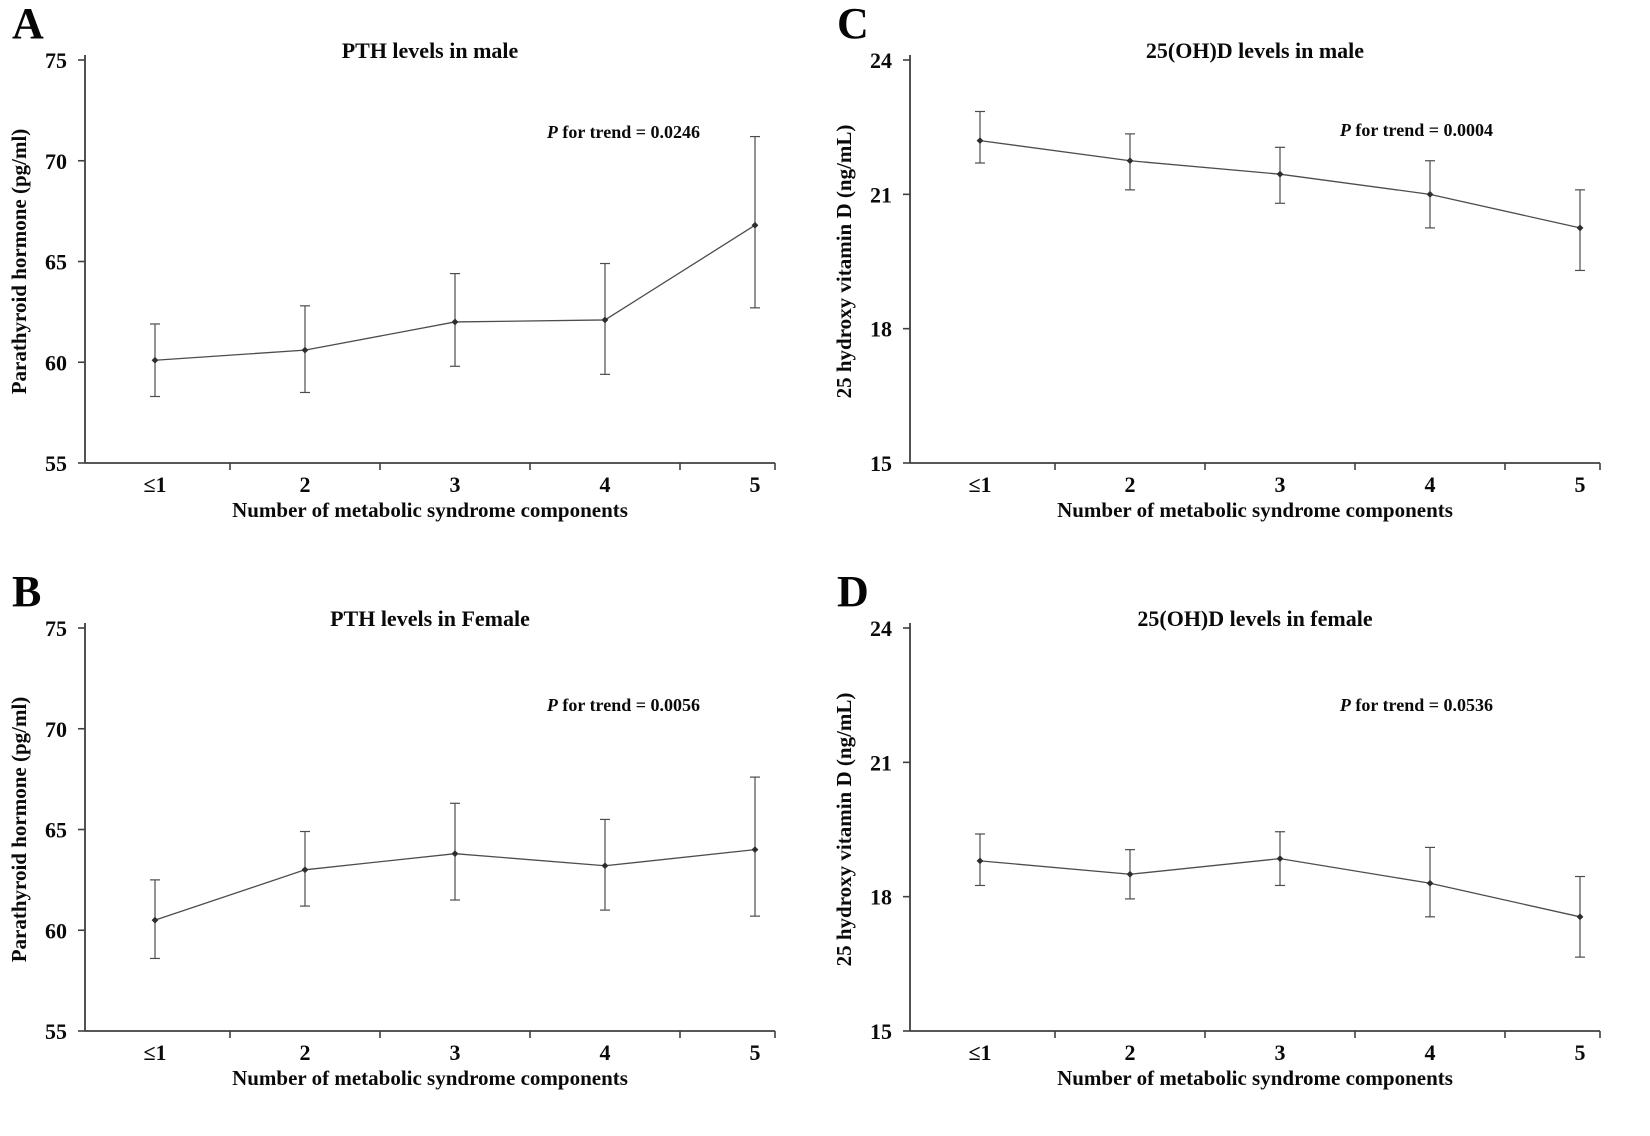  What do you see at coordinates (1416, 130) in the screenshot?
I see `p-for-trend-annotation: P for trend = 0.0004` at bounding box center [1416, 130].